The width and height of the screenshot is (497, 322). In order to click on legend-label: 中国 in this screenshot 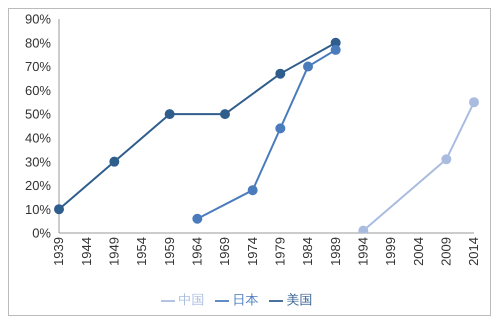, I will do `click(191, 299)`.